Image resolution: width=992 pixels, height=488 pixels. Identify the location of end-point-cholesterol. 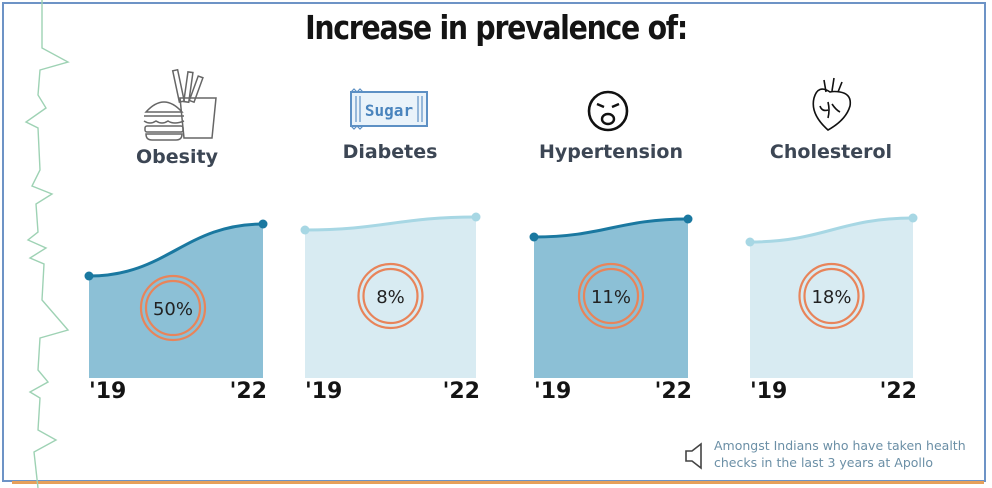
(913, 218).